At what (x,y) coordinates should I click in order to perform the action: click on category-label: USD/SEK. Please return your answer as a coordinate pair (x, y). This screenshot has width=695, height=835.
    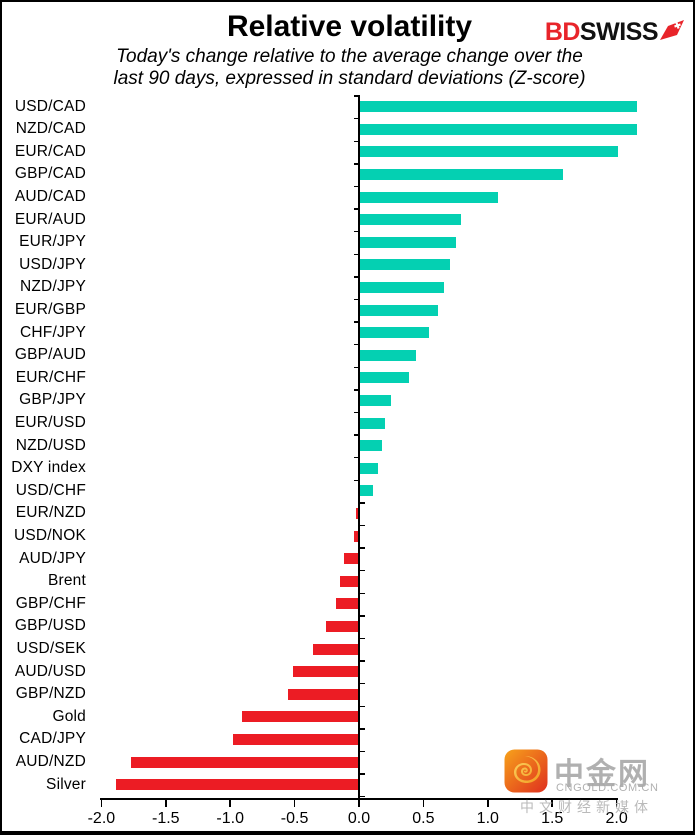
    Looking at the image, I should click on (51, 648).